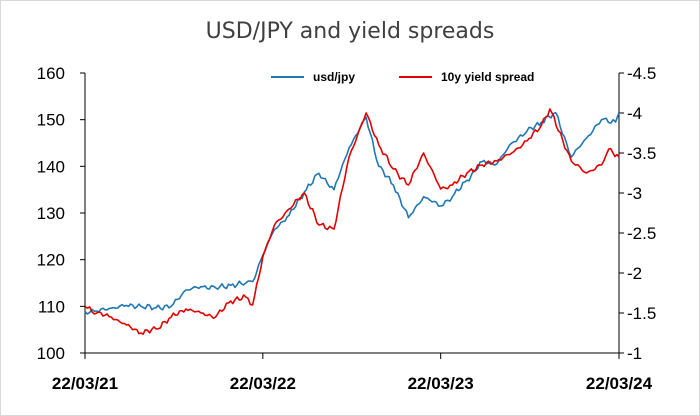 The width and height of the screenshot is (700, 416). What do you see at coordinates (634, 353) in the screenshot?
I see `y-right-tick-label: -1` at bounding box center [634, 353].